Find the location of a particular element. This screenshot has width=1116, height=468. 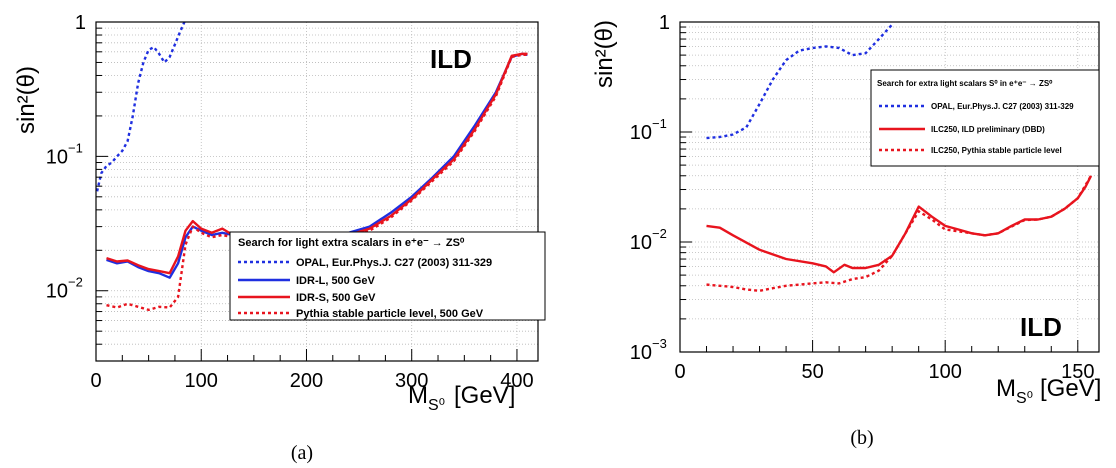

legend-entry-pythia: ILC250, Pythia stable particle level is located at coordinates (996, 150).